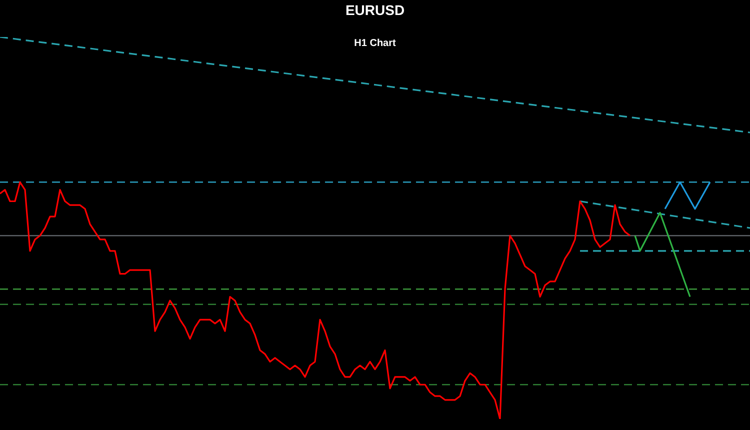  What do you see at coordinates (375, 43) in the screenshot?
I see `chart-subtitle: H1 Chart` at bounding box center [375, 43].